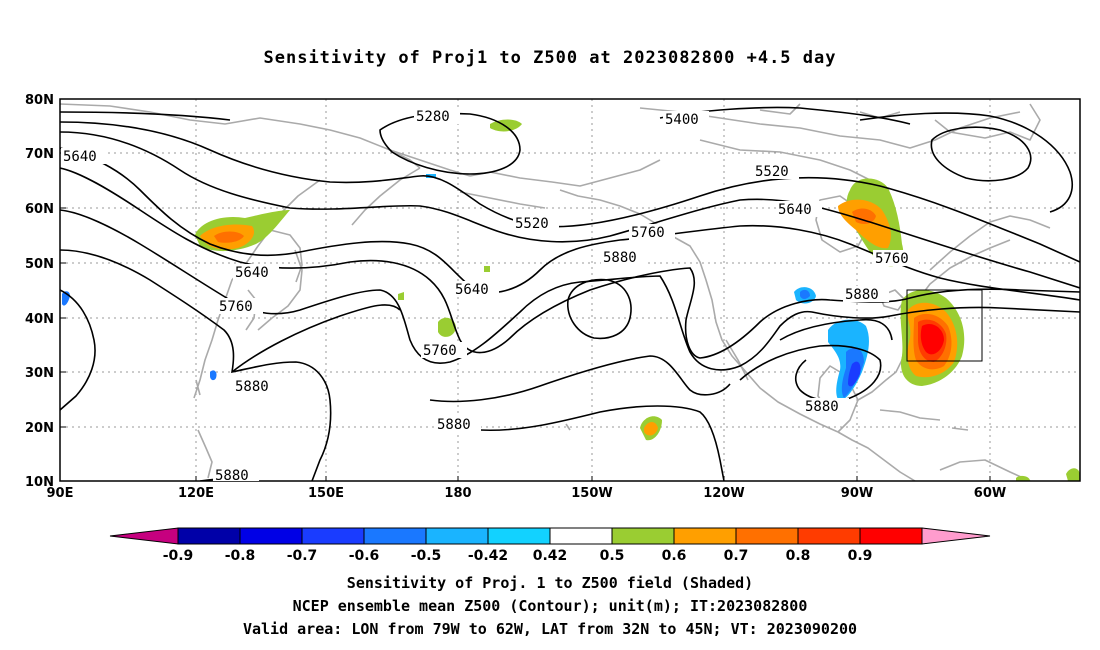  I want to click on lon-label: 60W, so click(990, 493).